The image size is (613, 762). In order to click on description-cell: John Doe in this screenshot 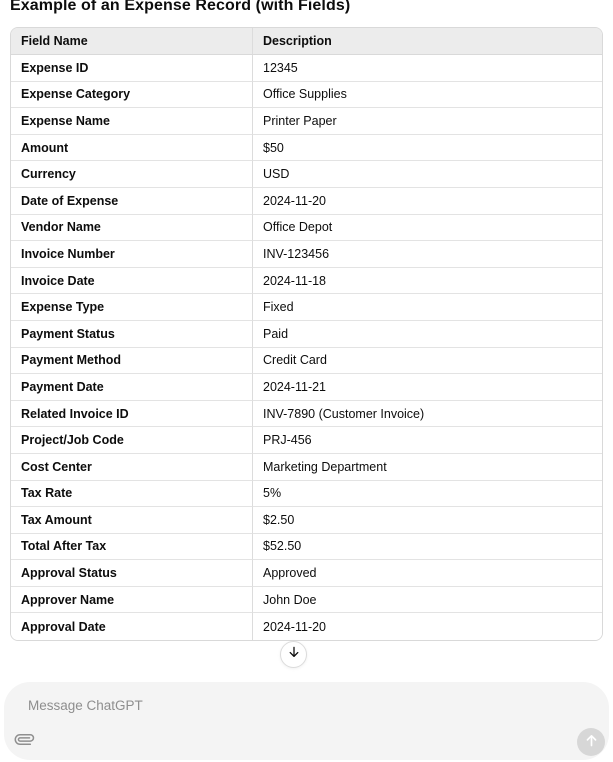, I will do `click(427, 600)`.